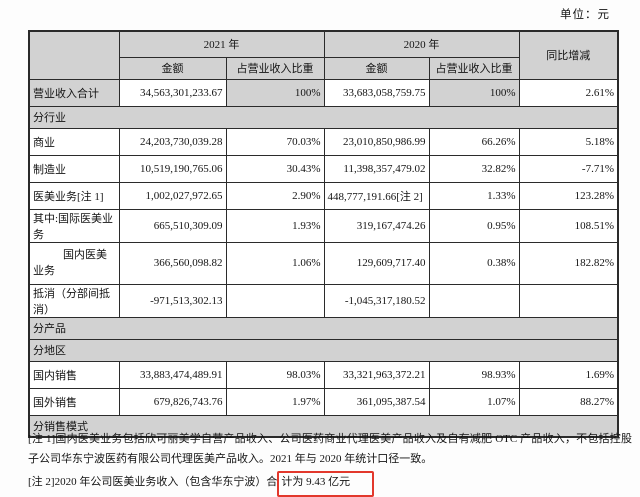  I want to click on header-amount-2020: 金额, so click(376, 68).